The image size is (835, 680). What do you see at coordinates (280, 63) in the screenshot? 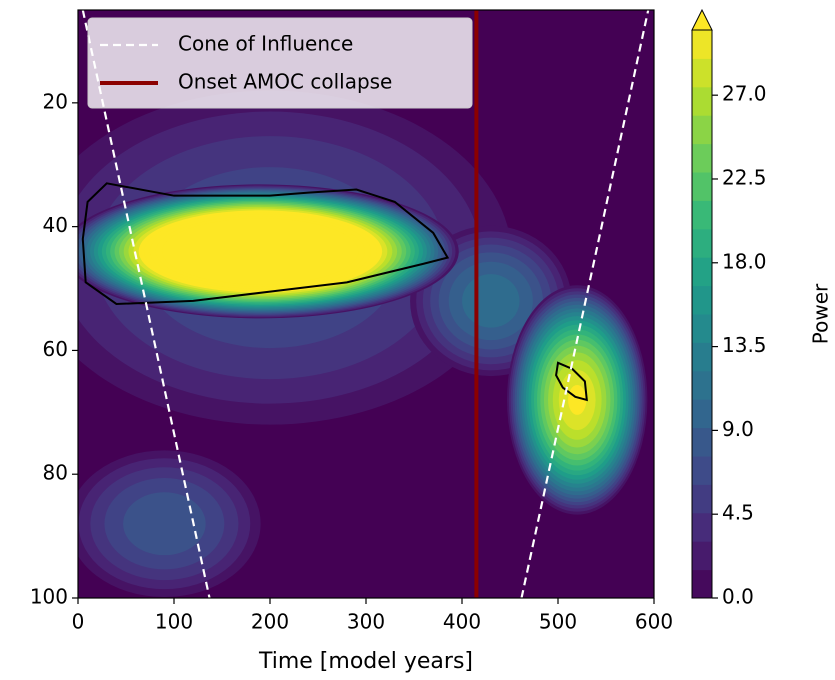
I see `legend-box` at bounding box center [280, 63].